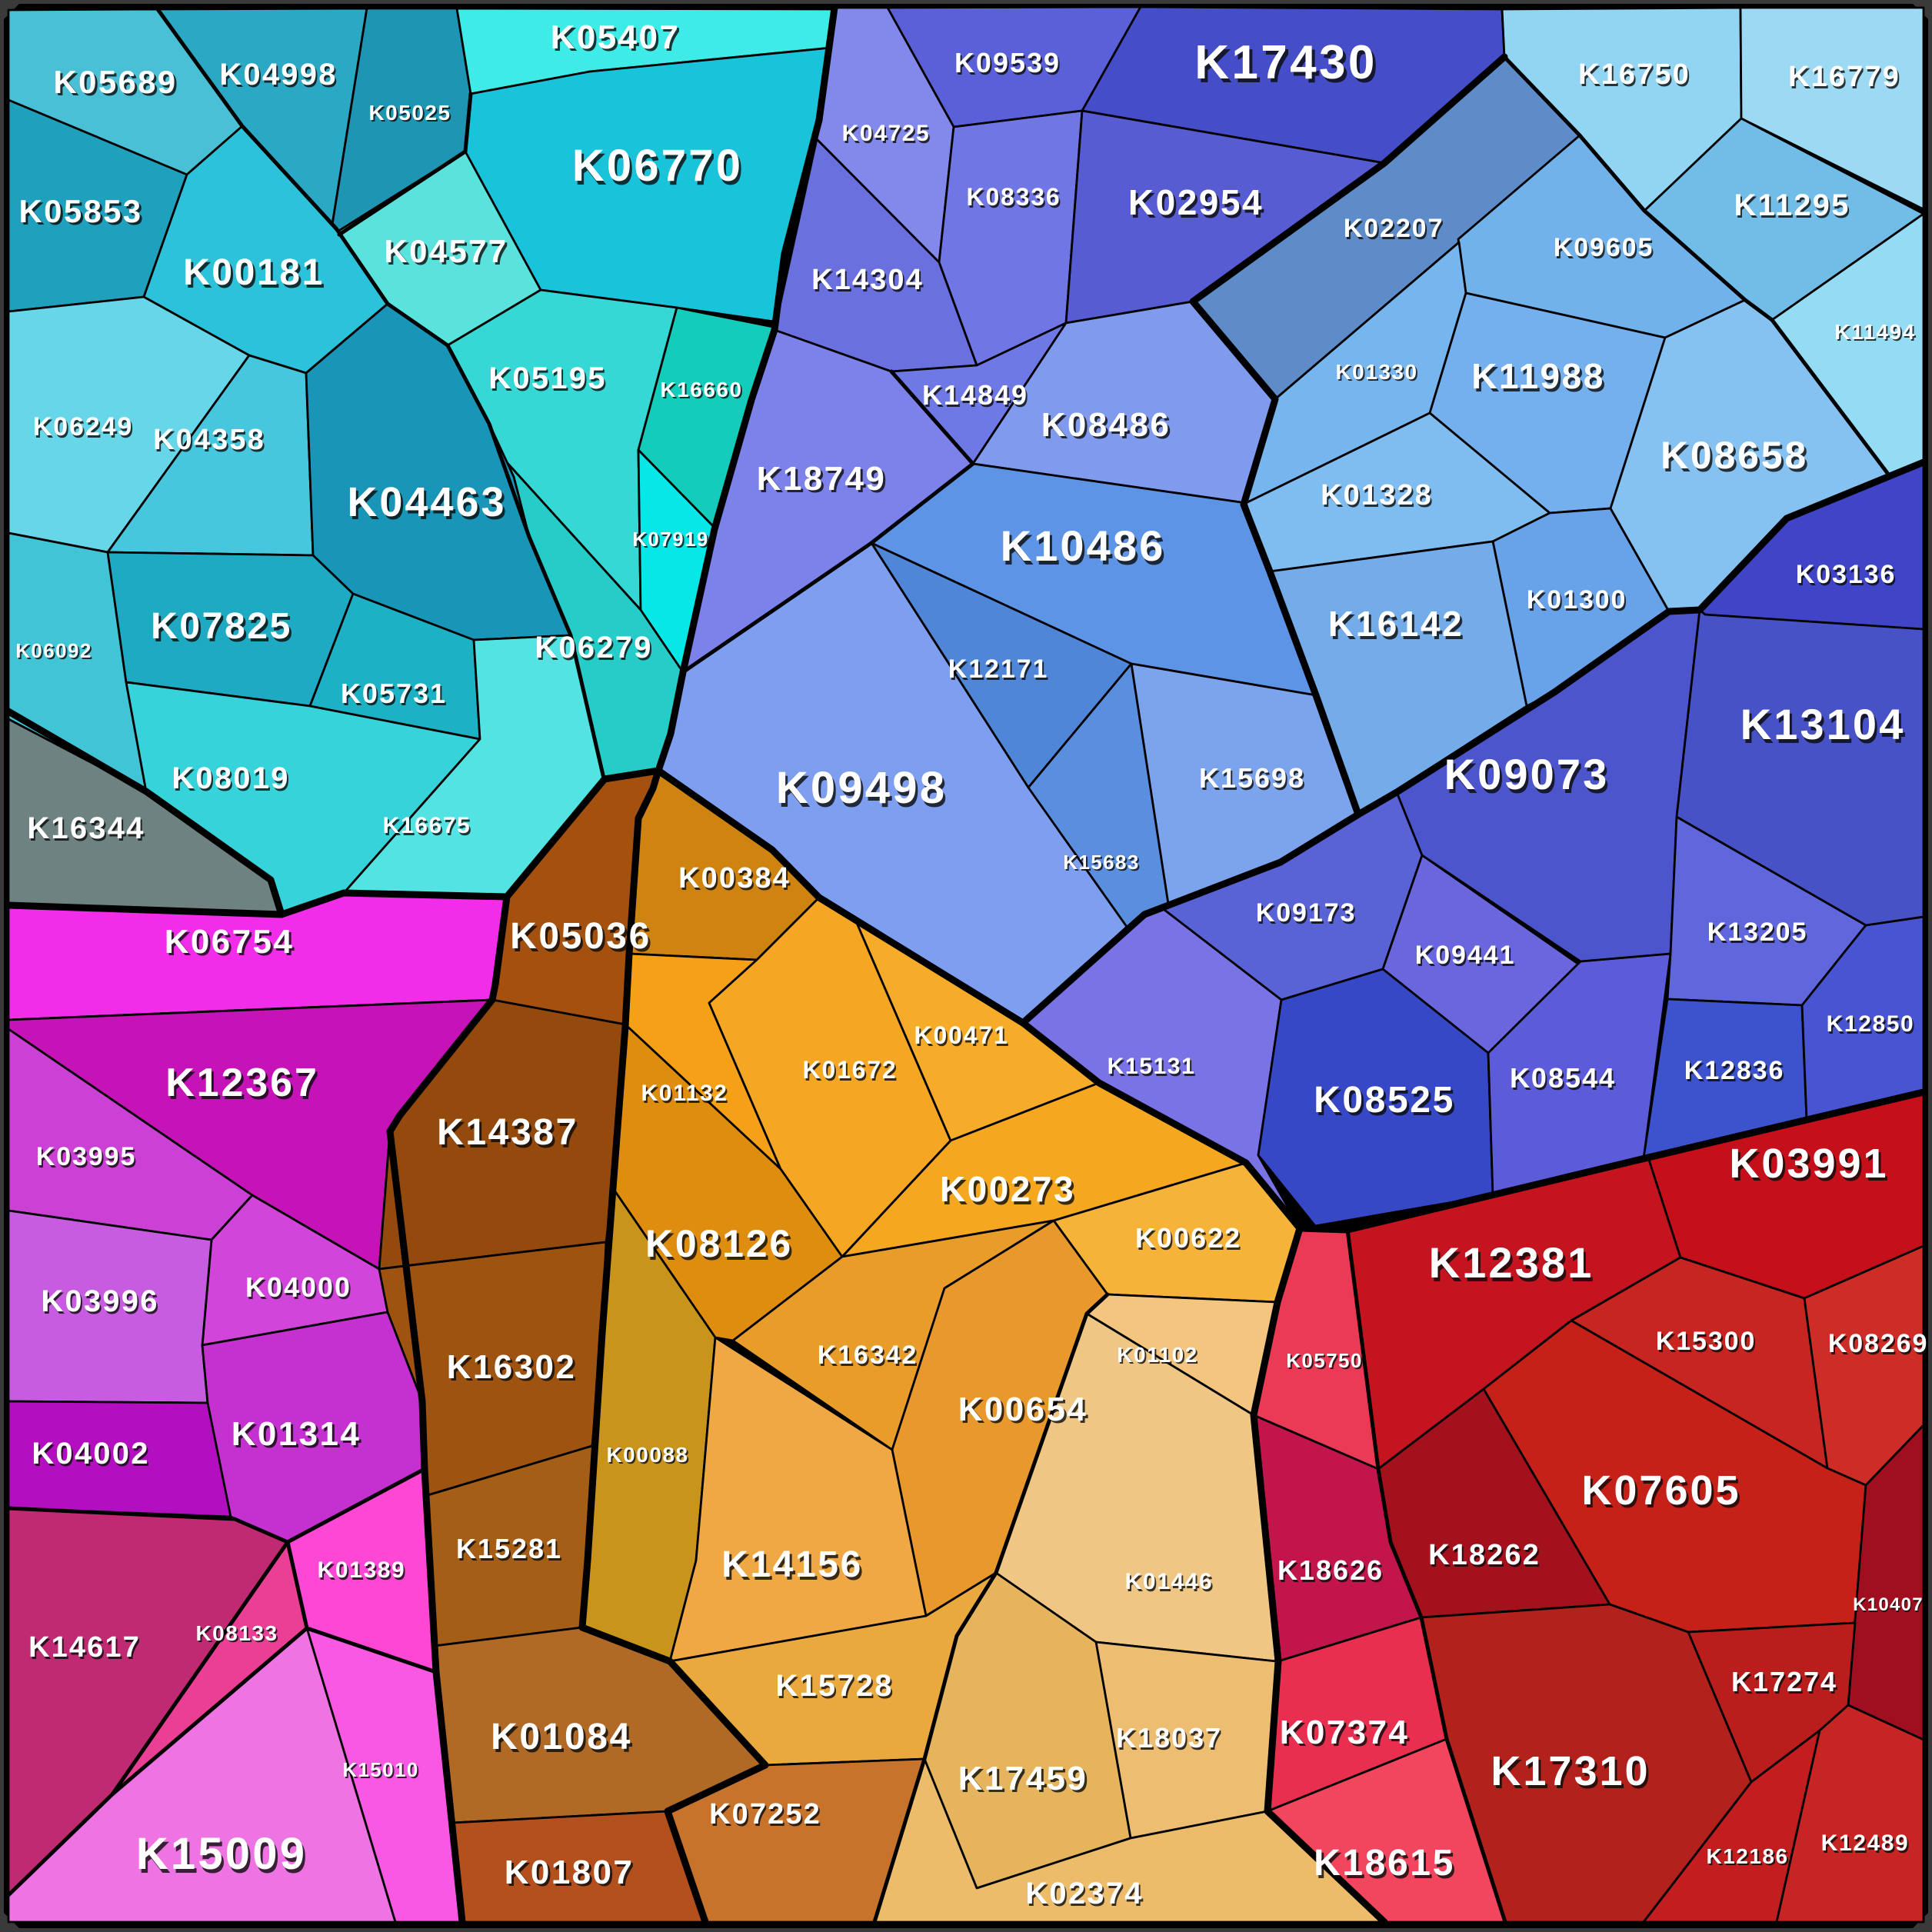 This screenshot has width=1932, height=1932. Describe the element at coordinates (1793, 208) in the screenshot. I see `svg-text: K11295` at that location.